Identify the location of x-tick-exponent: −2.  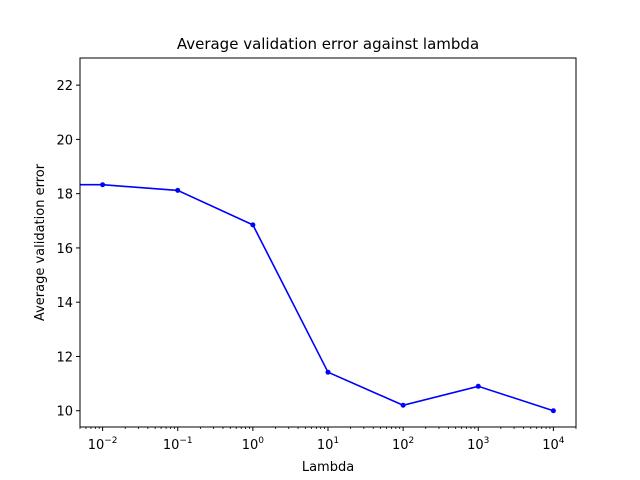
(110, 441).